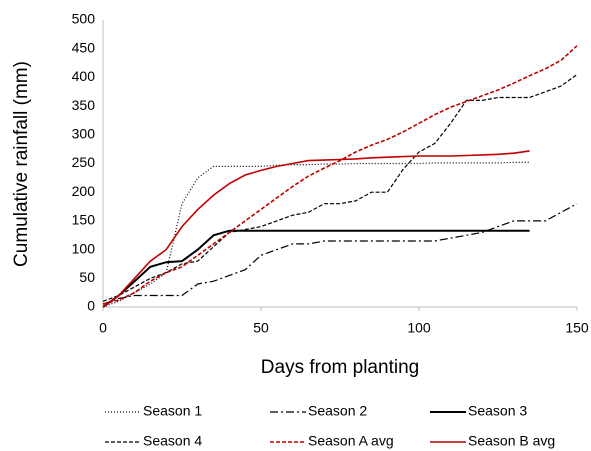 Image resolution: width=591 pixels, height=451 pixels. I want to click on x-tick-label: 100, so click(419, 328).